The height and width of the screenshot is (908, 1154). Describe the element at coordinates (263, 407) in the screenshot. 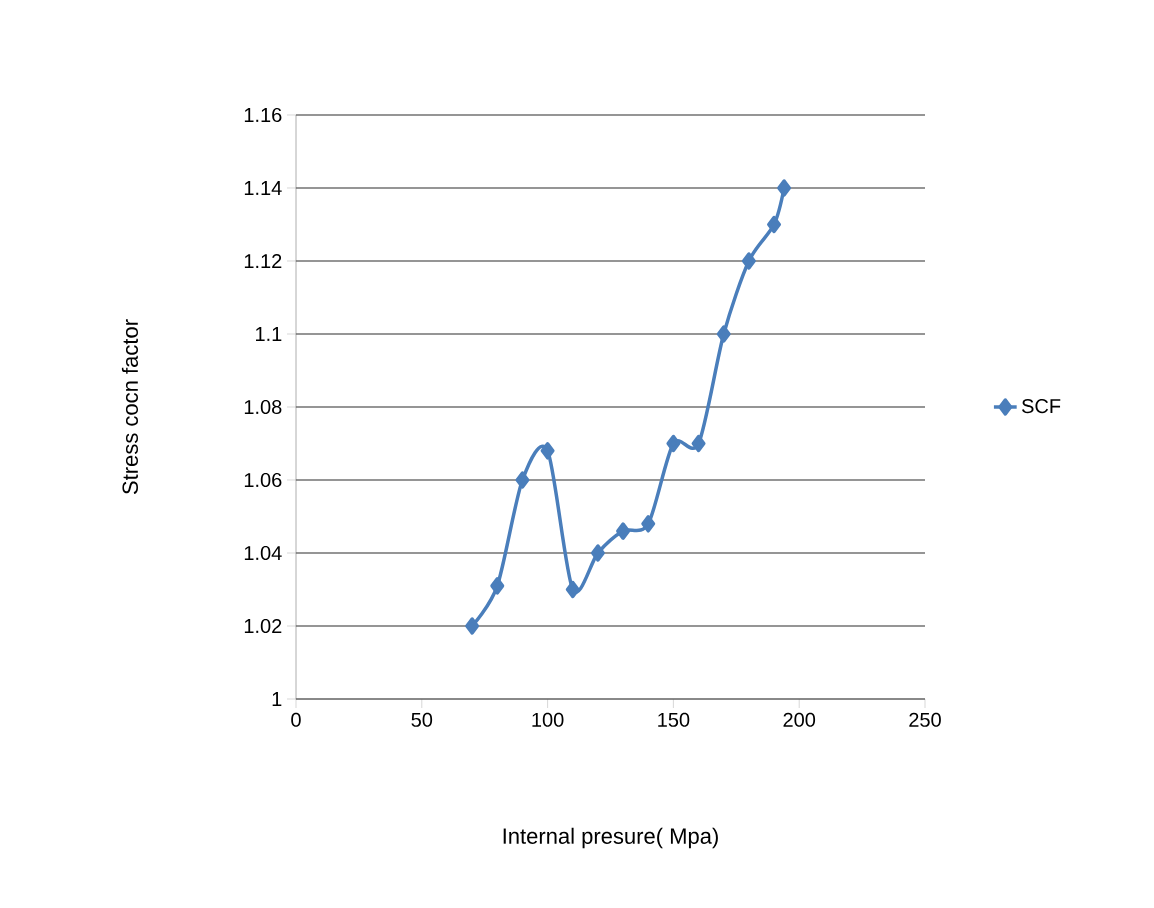

I see `y-tick-label: 1.08` at that location.